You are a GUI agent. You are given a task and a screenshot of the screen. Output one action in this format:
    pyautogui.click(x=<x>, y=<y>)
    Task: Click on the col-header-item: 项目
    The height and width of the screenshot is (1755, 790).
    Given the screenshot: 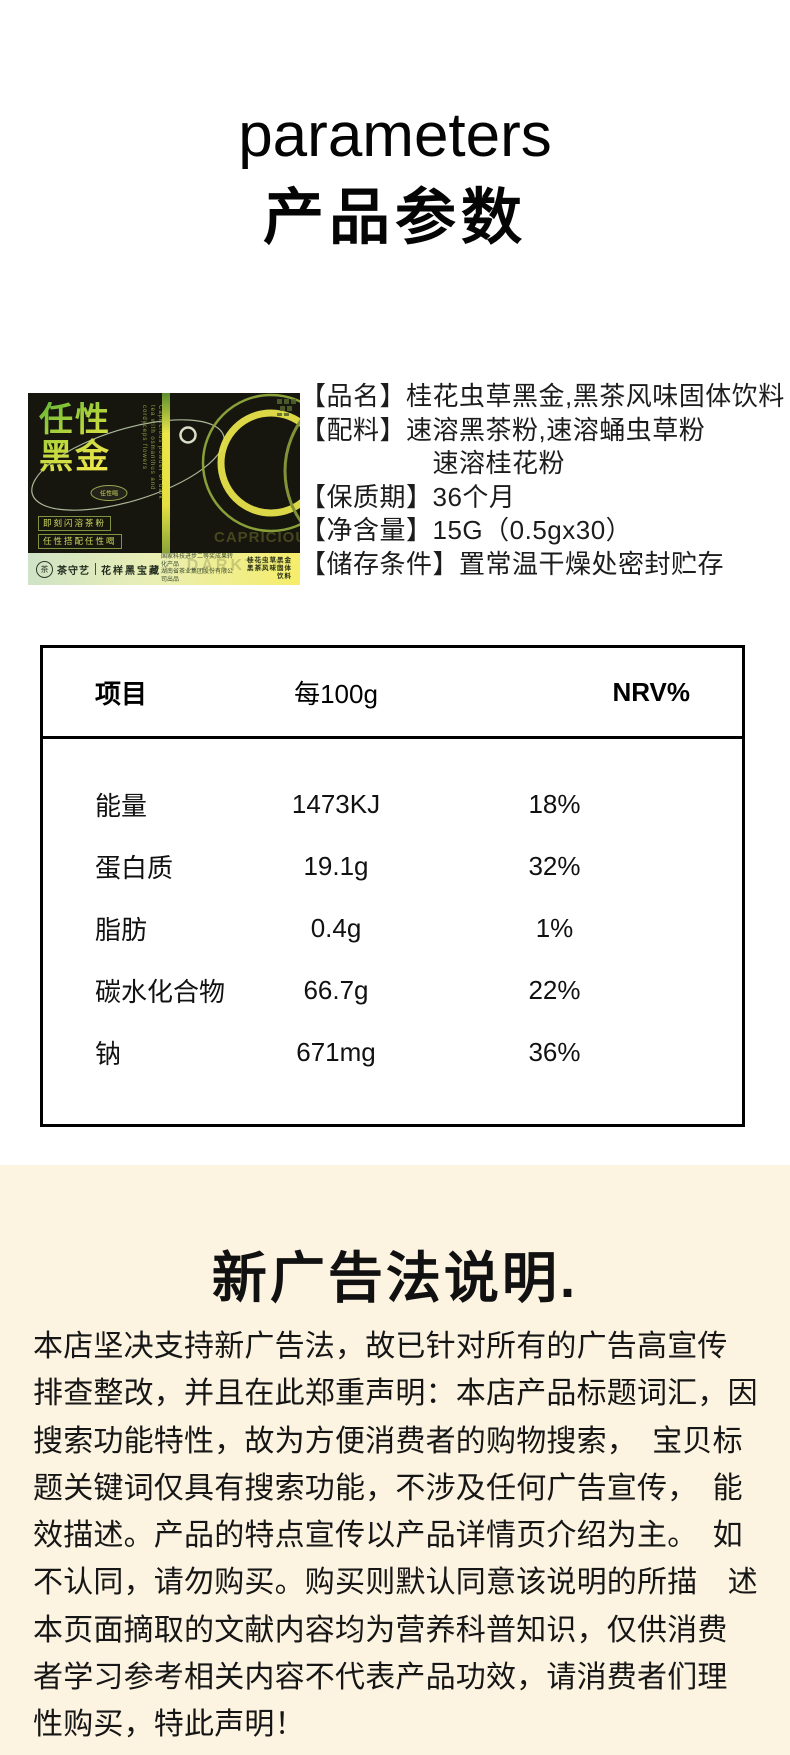 What is the action you would take?
    pyautogui.click(x=121, y=693)
    